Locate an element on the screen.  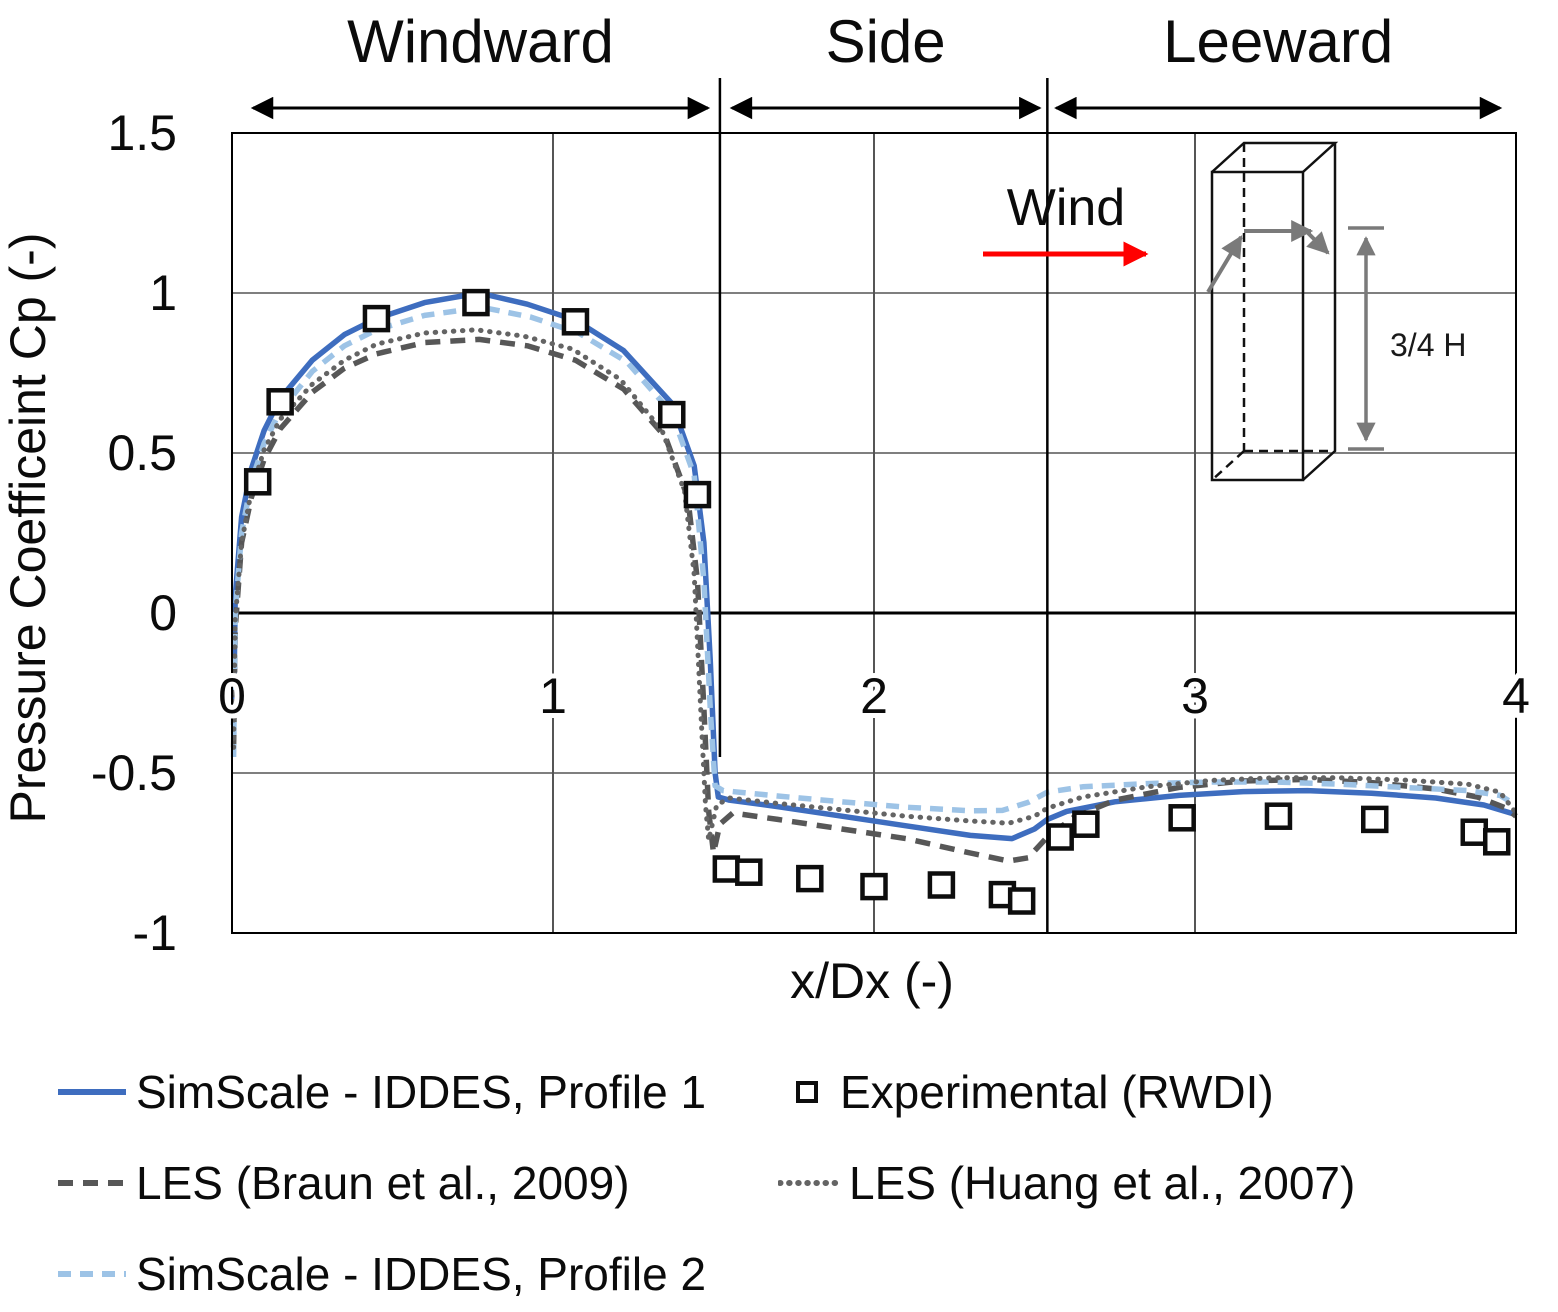
light-dashed-line-swatch-icon is located at coordinates (92, 1274).